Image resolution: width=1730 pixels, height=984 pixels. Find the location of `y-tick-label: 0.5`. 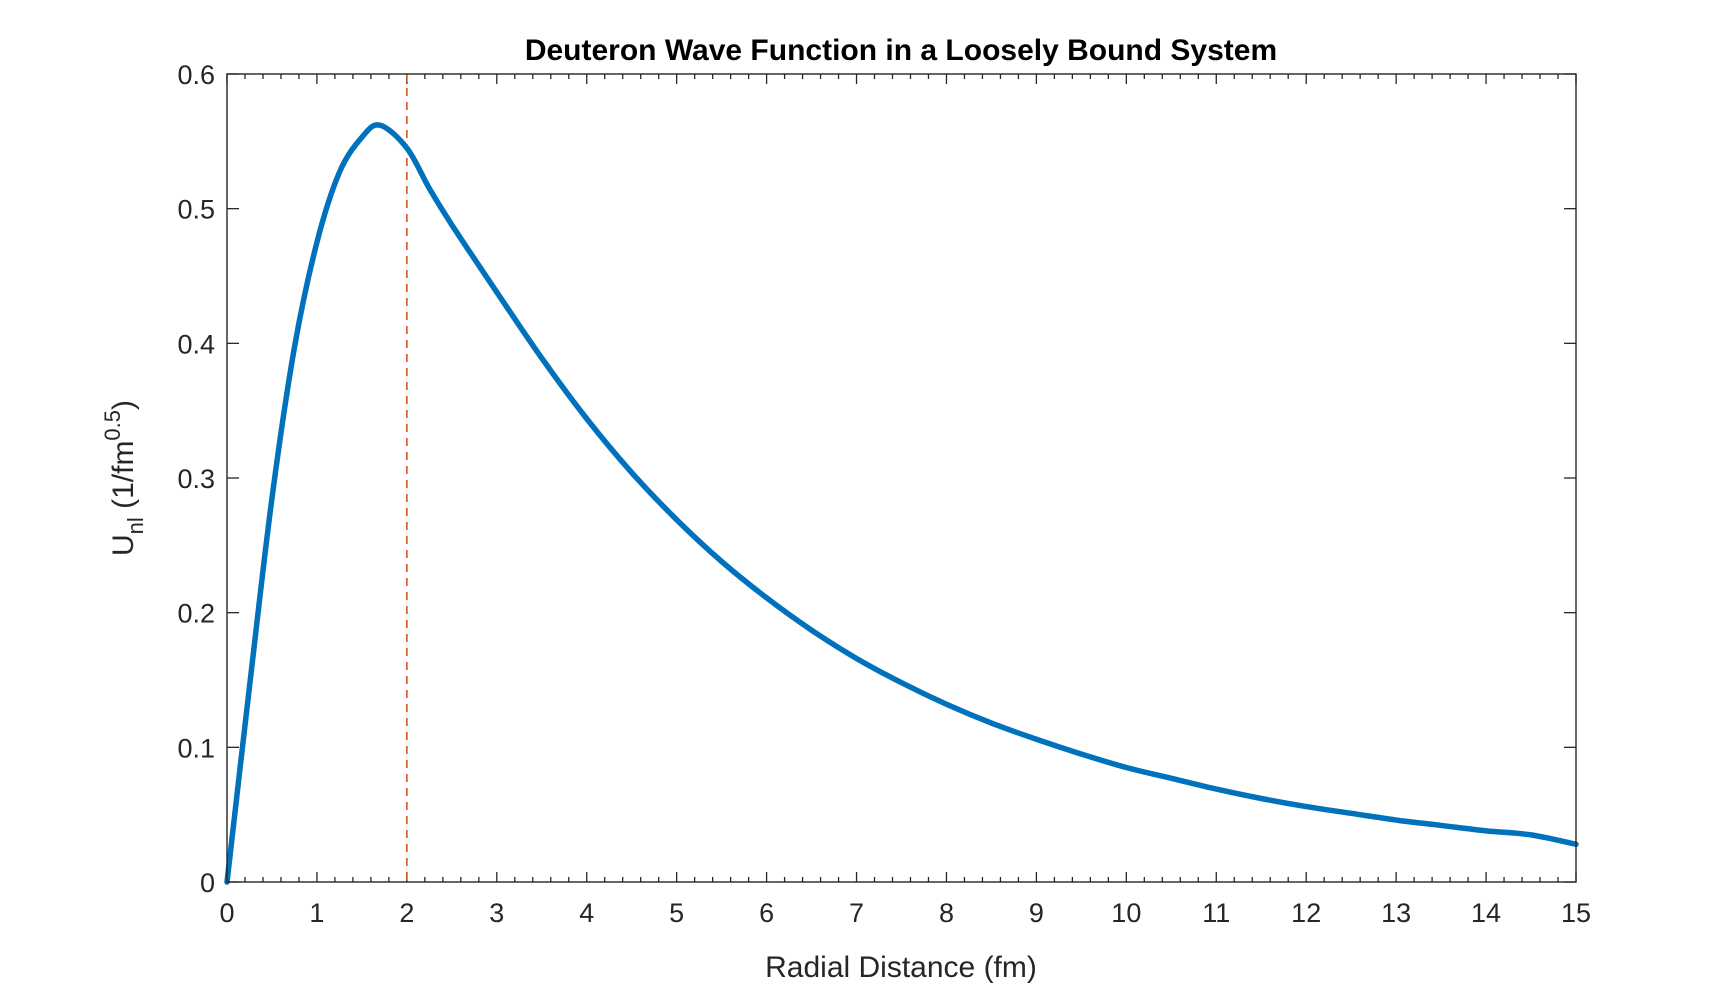

y-tick-label: 0.5 is located at coordinates (196, 210).